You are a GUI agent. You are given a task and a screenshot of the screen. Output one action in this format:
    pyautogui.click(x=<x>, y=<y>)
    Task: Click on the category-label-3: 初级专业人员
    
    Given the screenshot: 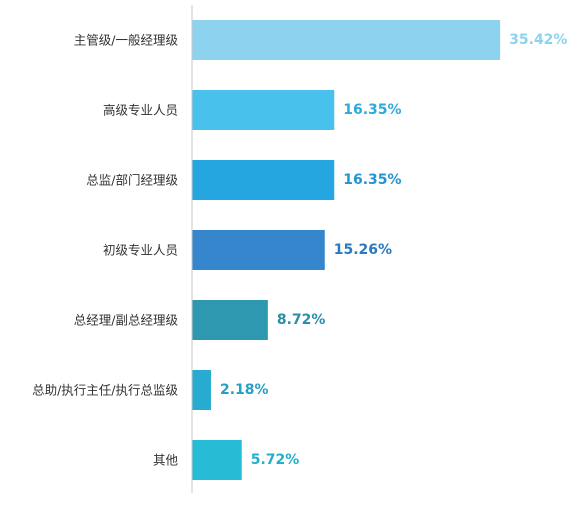 What is the action you would take?
    pyautogui.click(x=140, y=250)
    